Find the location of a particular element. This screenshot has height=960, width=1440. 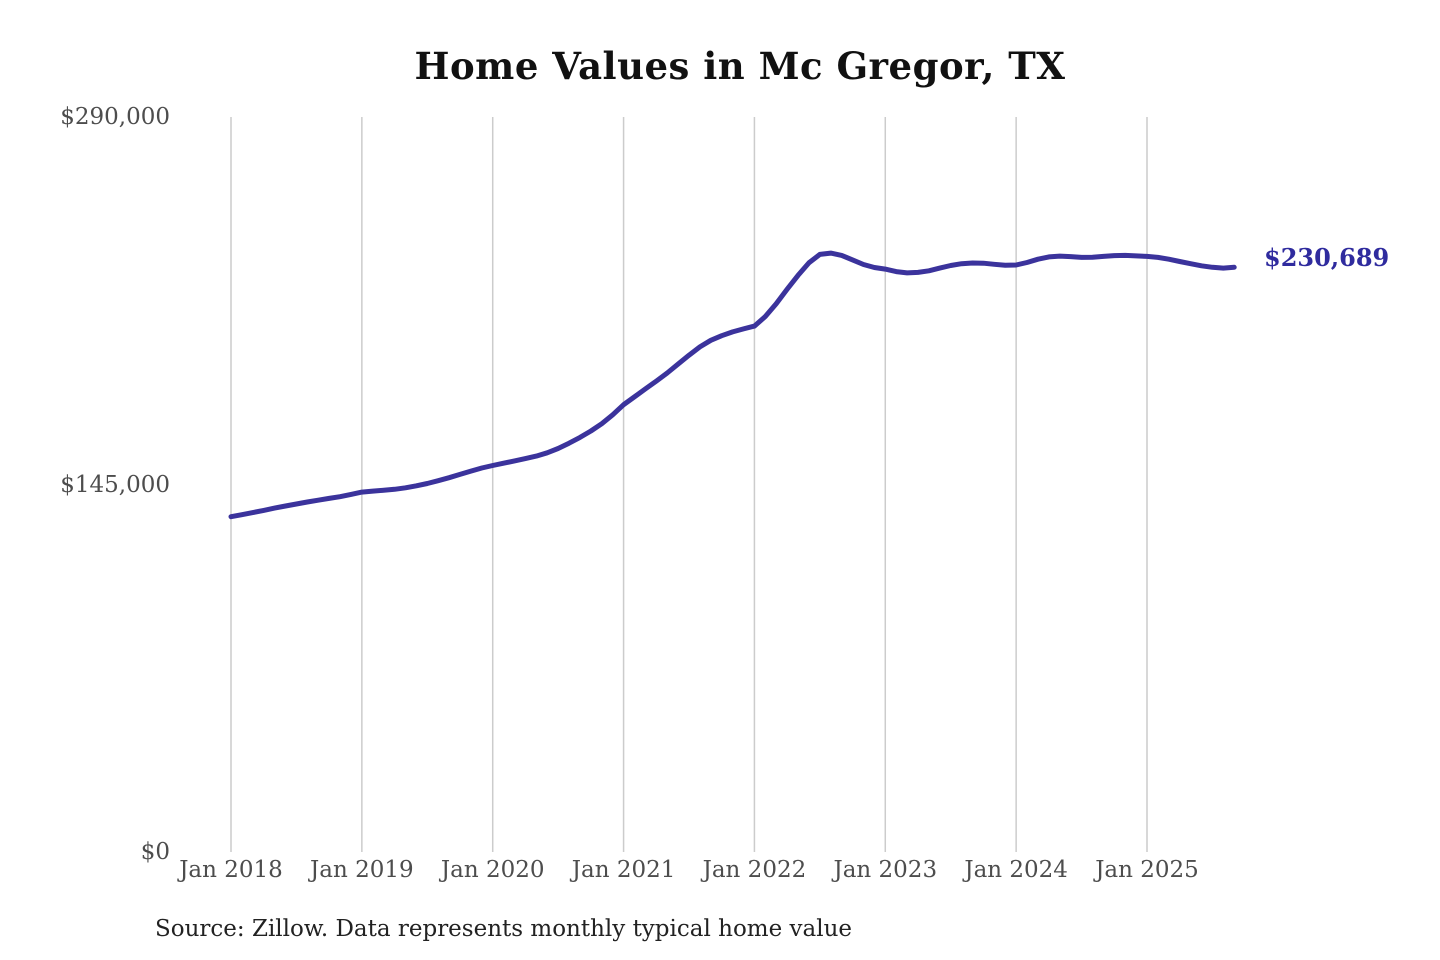

x-tick-label: Jan 2018 is located at coordinates (231, 870).